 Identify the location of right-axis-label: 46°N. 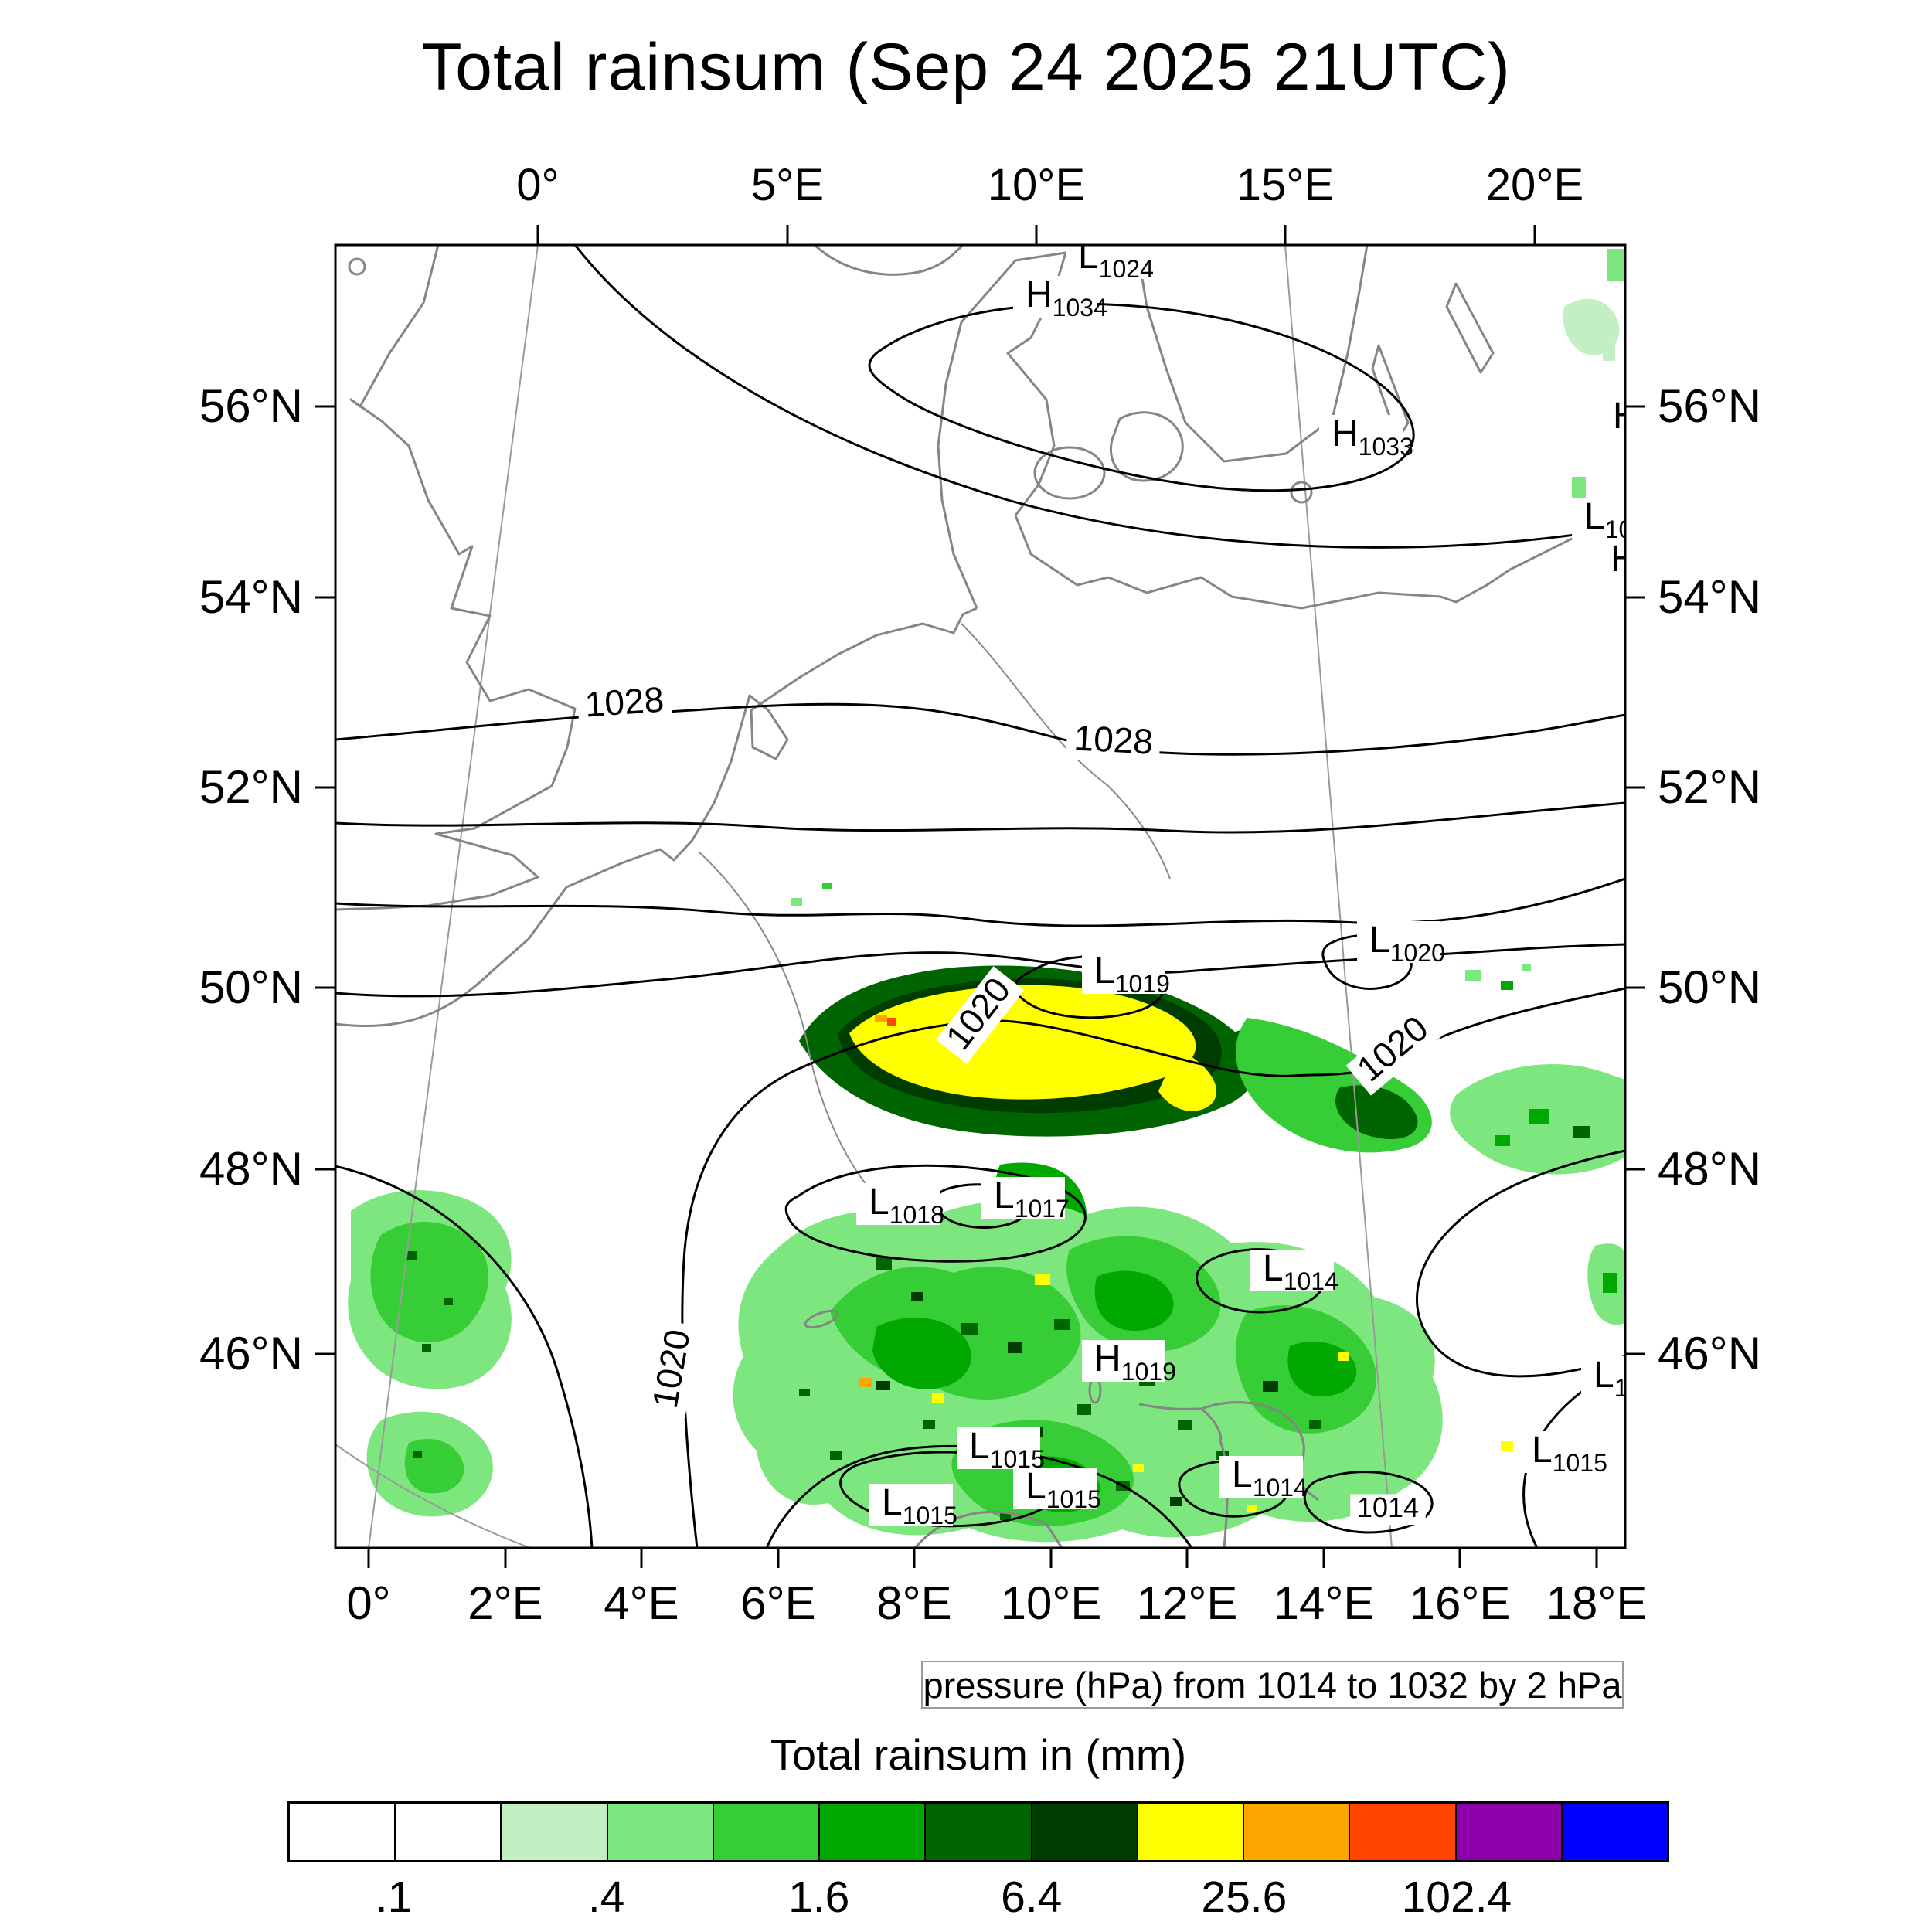
(1710, 1354).